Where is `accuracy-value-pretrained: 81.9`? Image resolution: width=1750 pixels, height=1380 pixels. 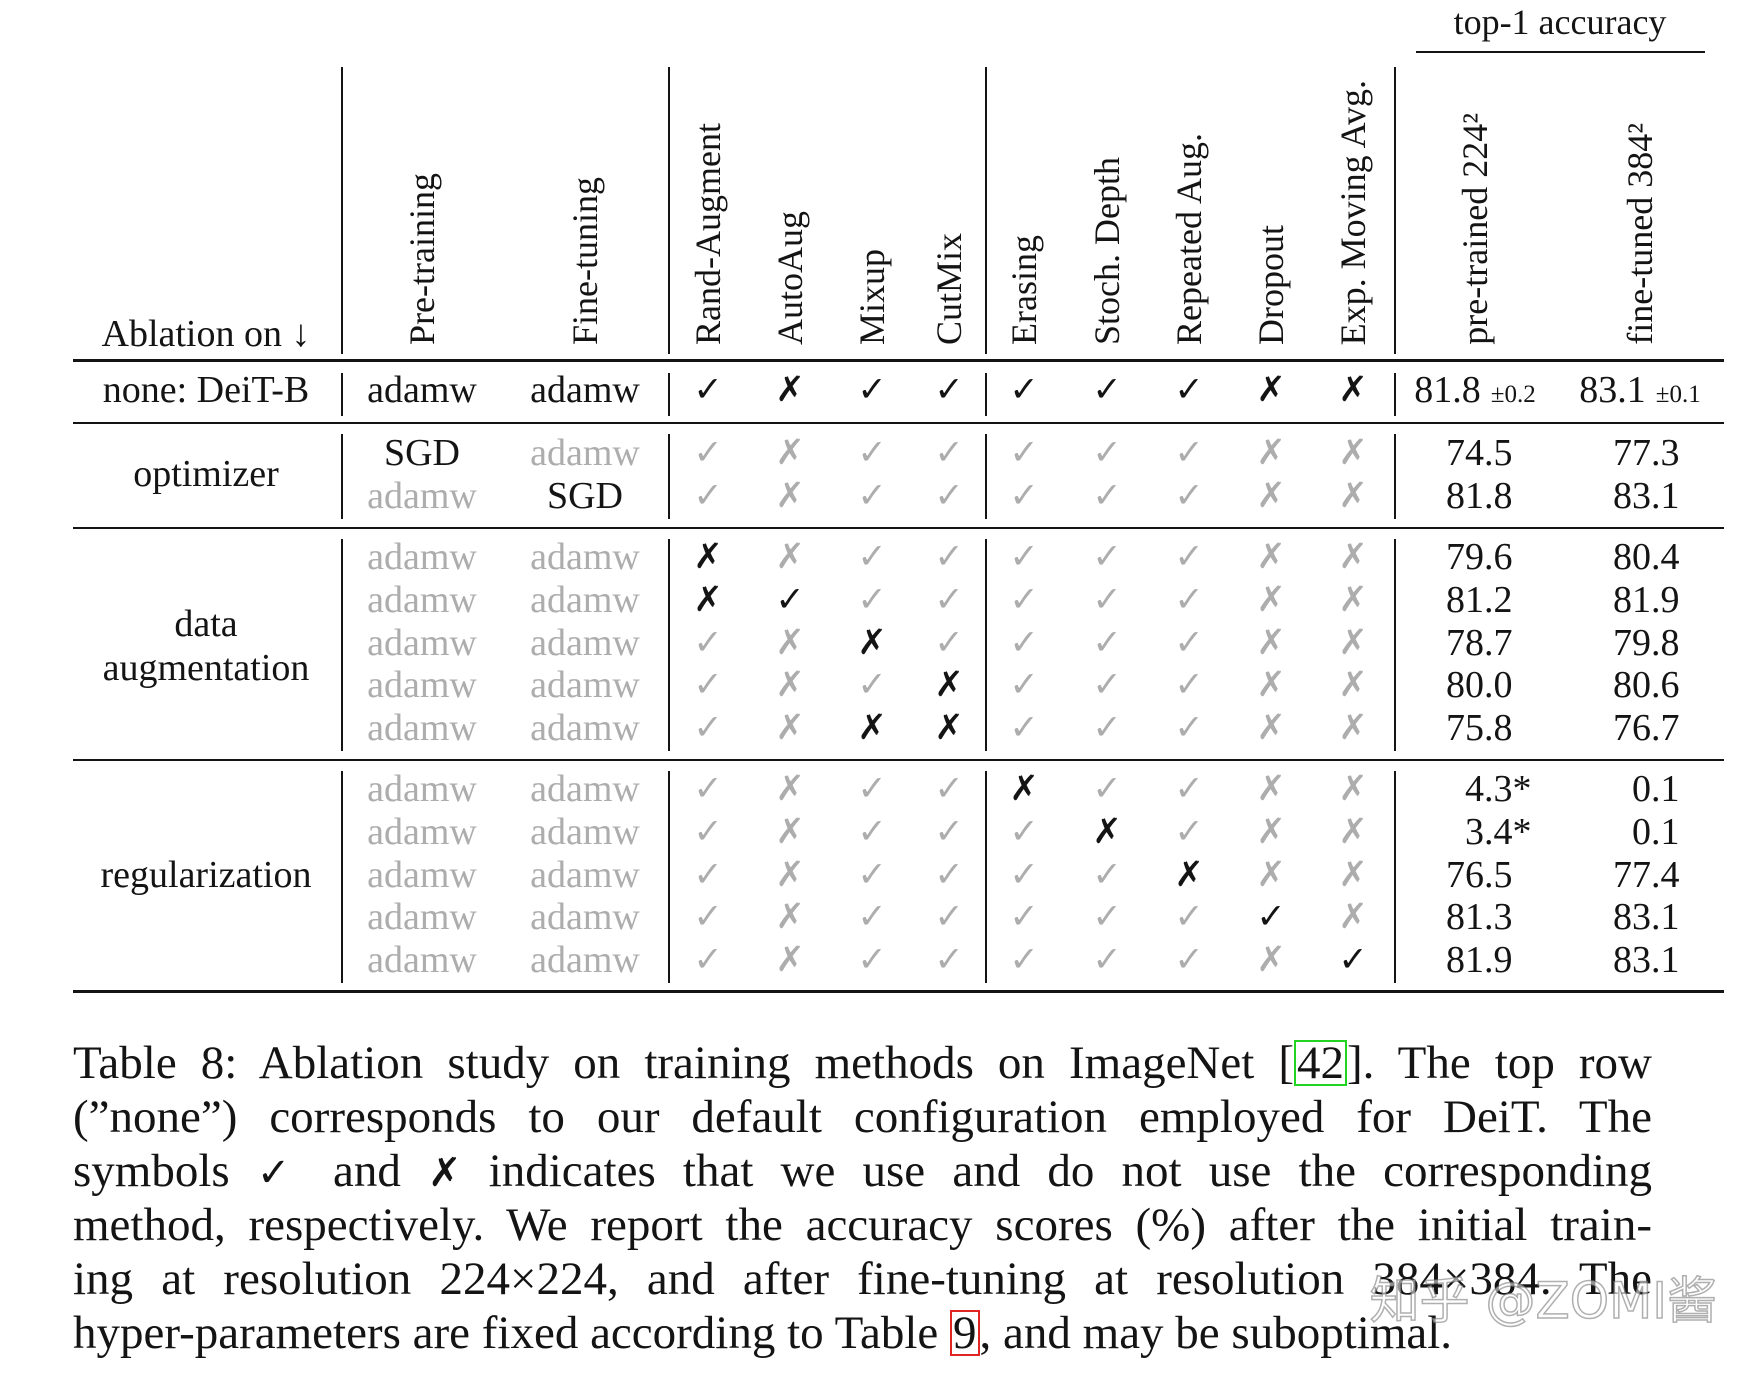 accuracy-value-pretrained: 81.9 is located at coordinates (1484, 960).